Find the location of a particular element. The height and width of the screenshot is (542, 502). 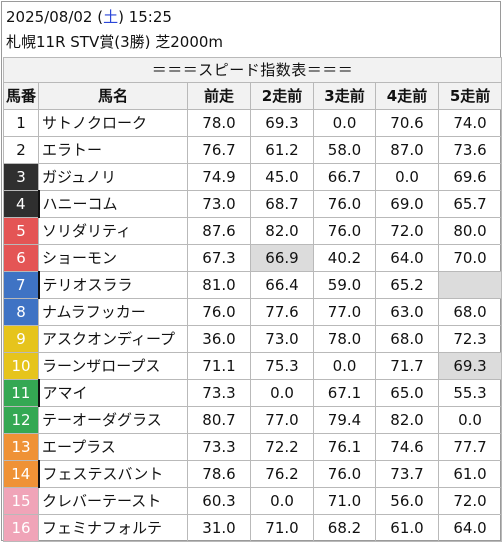

table-row: 6 ショーモン 67.3 66.9 40.2 64.0 70.0 is located at coordinates (252, 258).